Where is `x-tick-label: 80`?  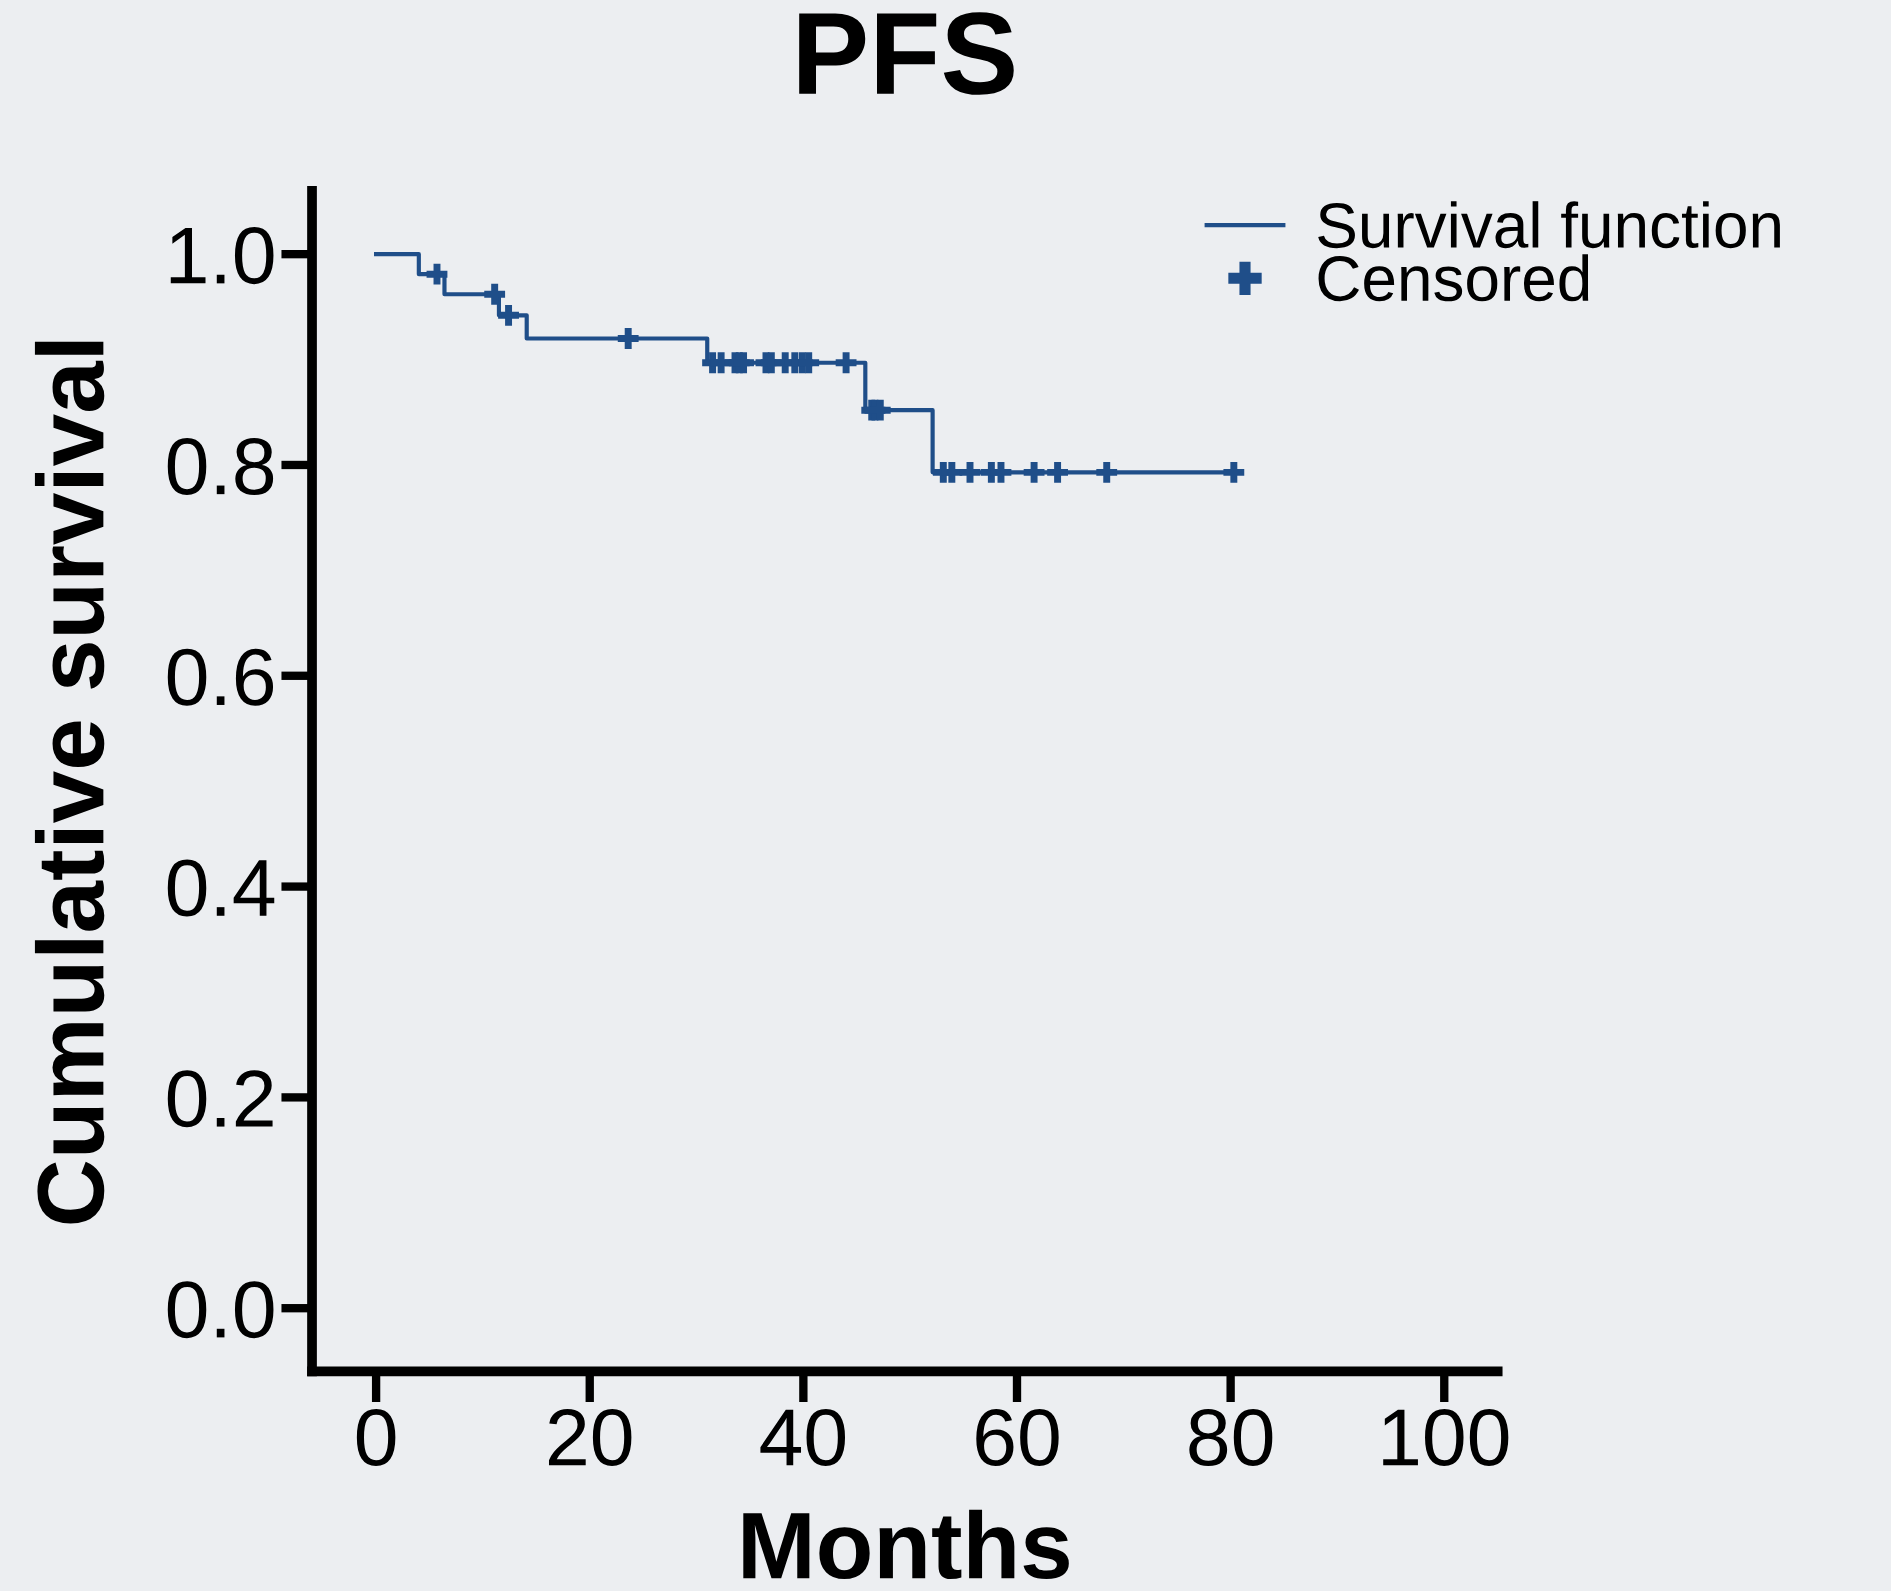 x-tick-label: 80 is located at coordinates (1231, 1437).